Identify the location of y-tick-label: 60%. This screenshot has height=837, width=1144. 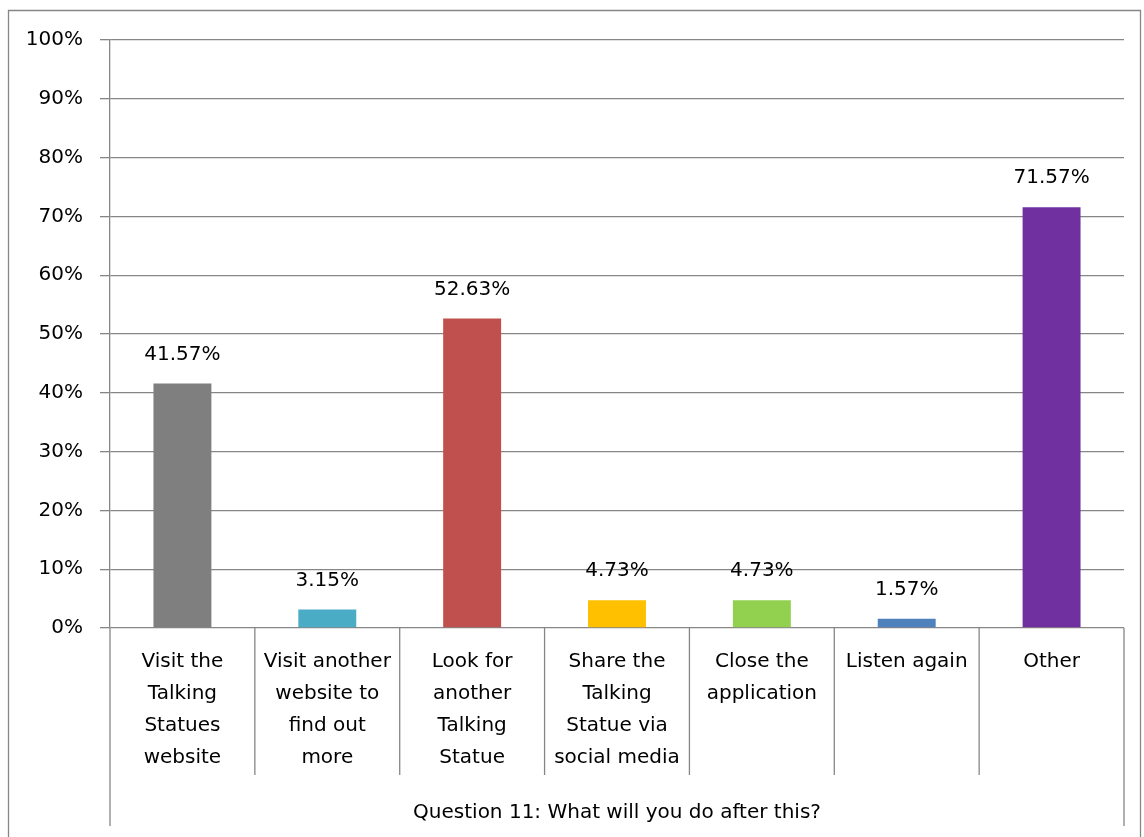
(60, 273).